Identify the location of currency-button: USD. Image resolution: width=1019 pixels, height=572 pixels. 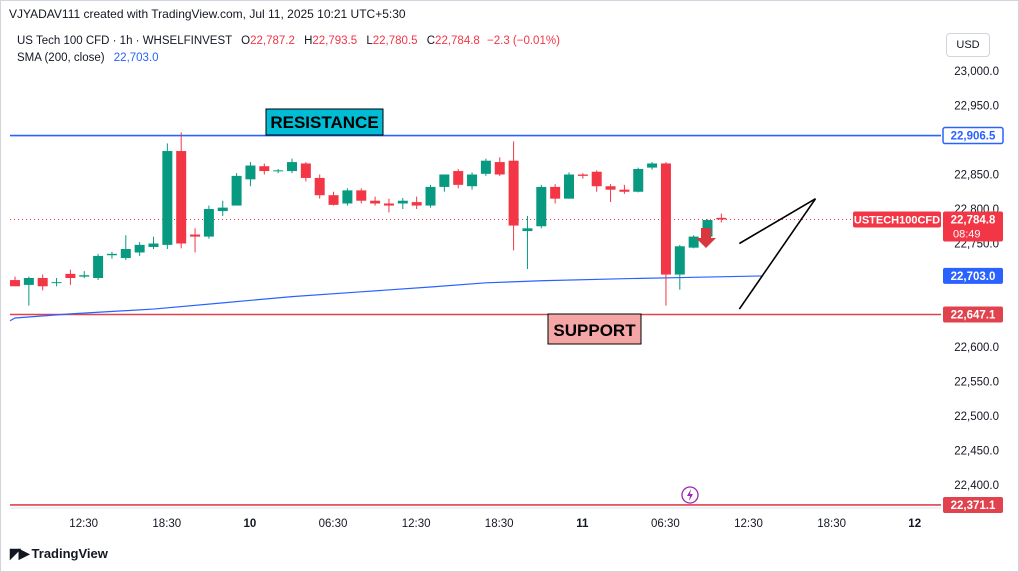
(968, 45).